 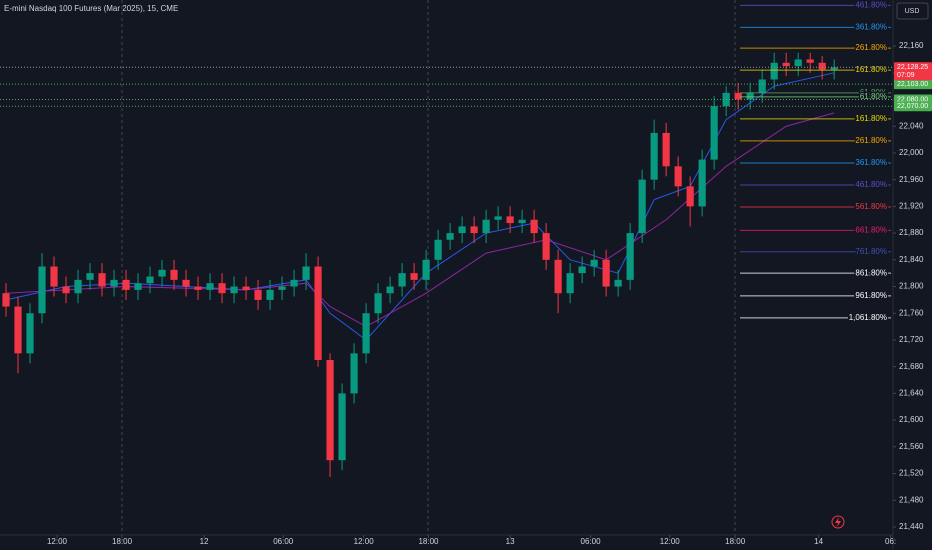 What do you see at coordinates (871, 162) in the screenshot?
I see `fib-label: 361.80%` at bounding box center [871, 162].